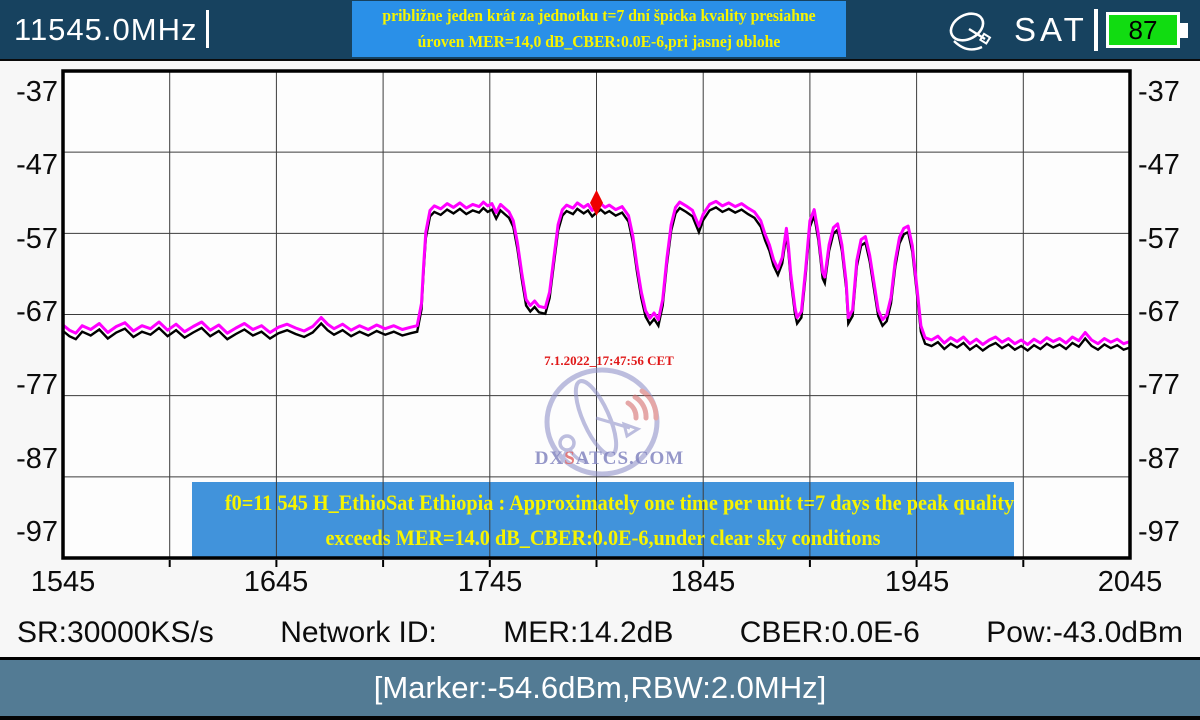  I want to click on y-tick-label-right: -67, so click(1159, 312).